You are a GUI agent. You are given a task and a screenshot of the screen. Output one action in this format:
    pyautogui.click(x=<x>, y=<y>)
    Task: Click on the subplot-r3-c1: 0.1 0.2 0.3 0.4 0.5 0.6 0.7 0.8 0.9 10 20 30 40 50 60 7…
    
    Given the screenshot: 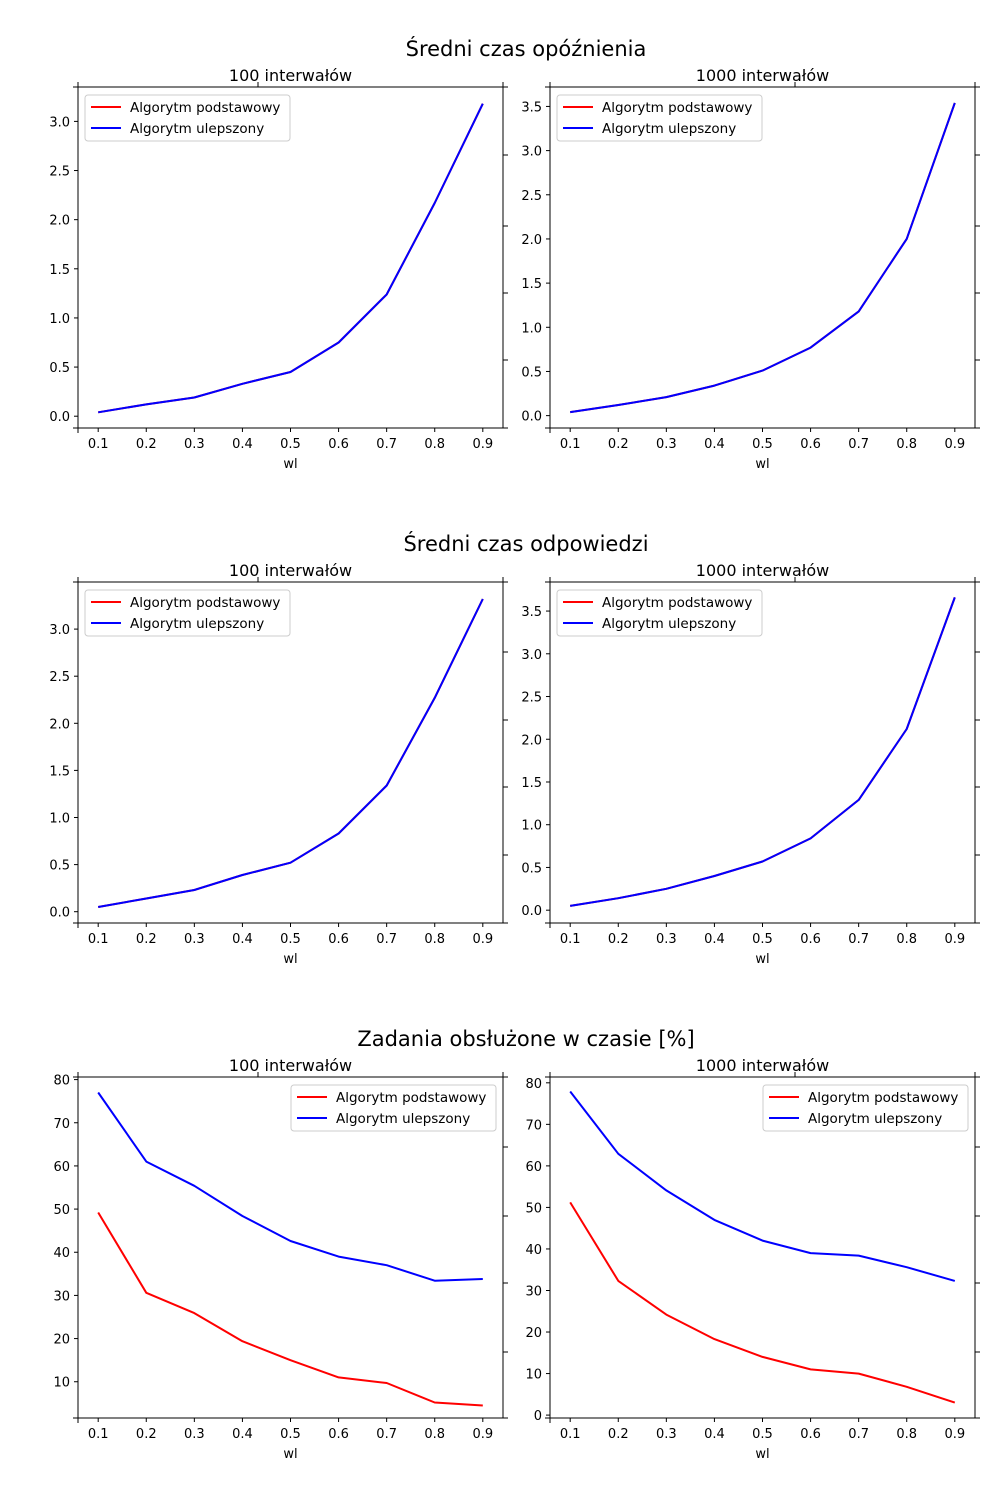 What is the action you would take?
    pyautogui.click(x=280, y=1259)
    